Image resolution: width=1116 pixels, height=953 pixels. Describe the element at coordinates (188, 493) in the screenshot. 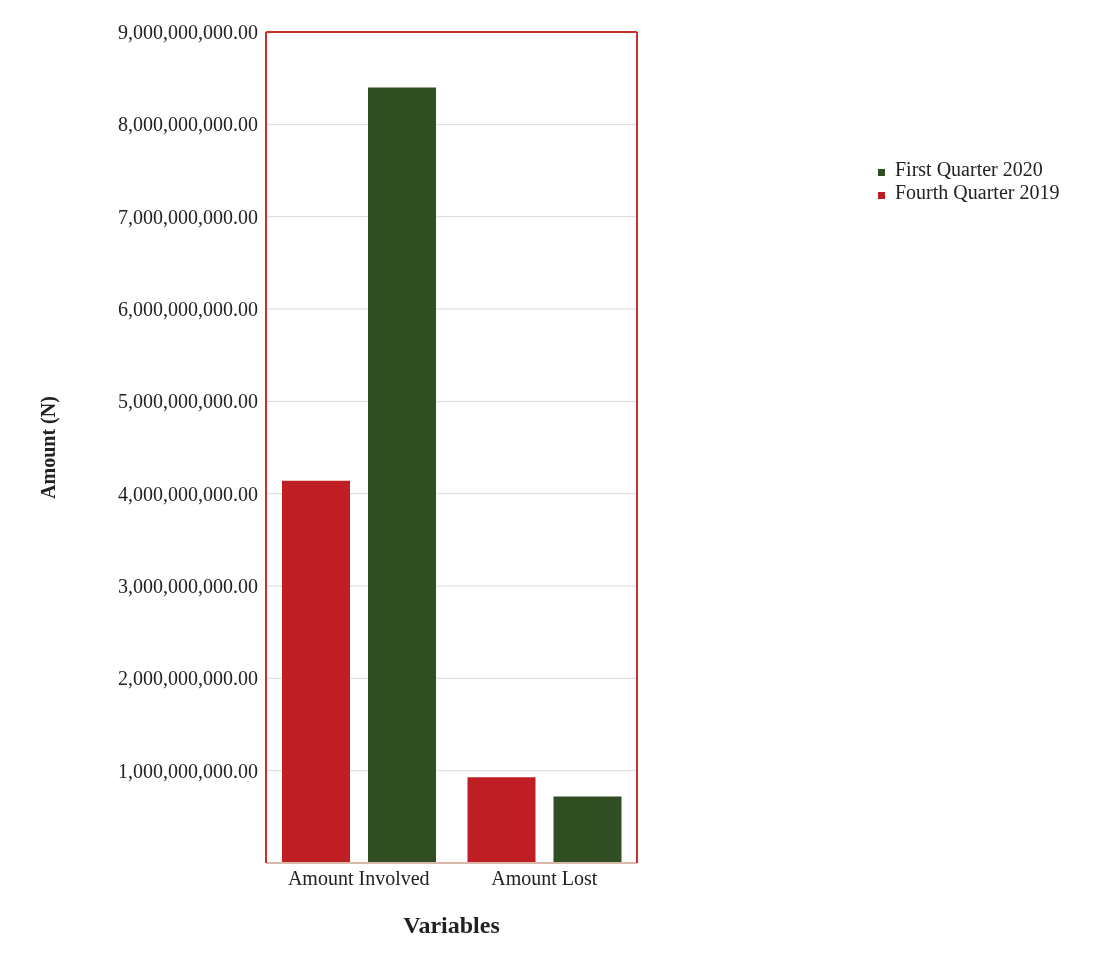

I see `y-tick-label: 4,000,000,000.00` at that location.